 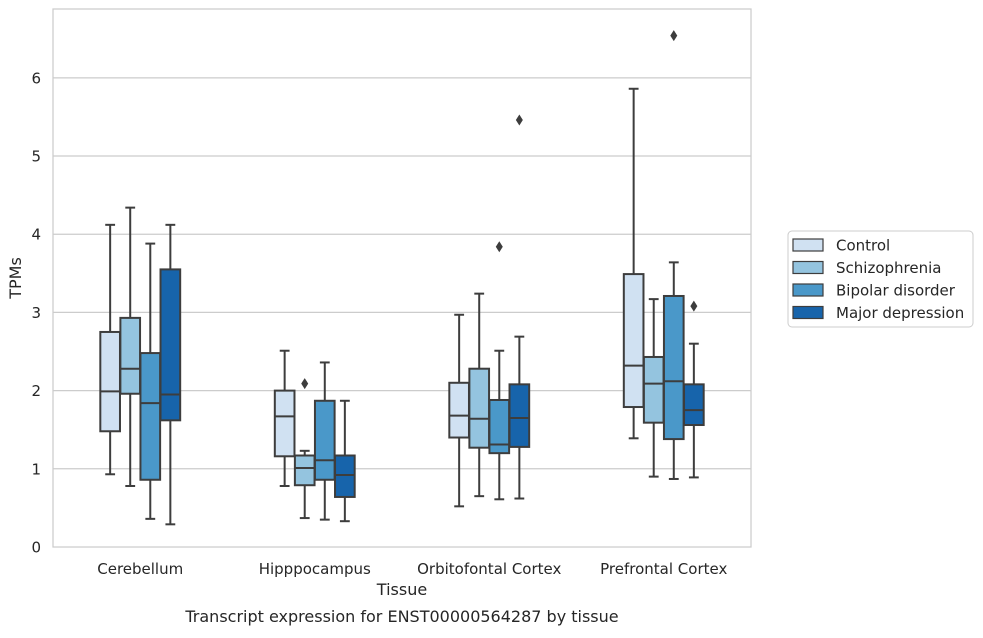 I want to click on y-tick-label: 0, so click(x=36, y=548).